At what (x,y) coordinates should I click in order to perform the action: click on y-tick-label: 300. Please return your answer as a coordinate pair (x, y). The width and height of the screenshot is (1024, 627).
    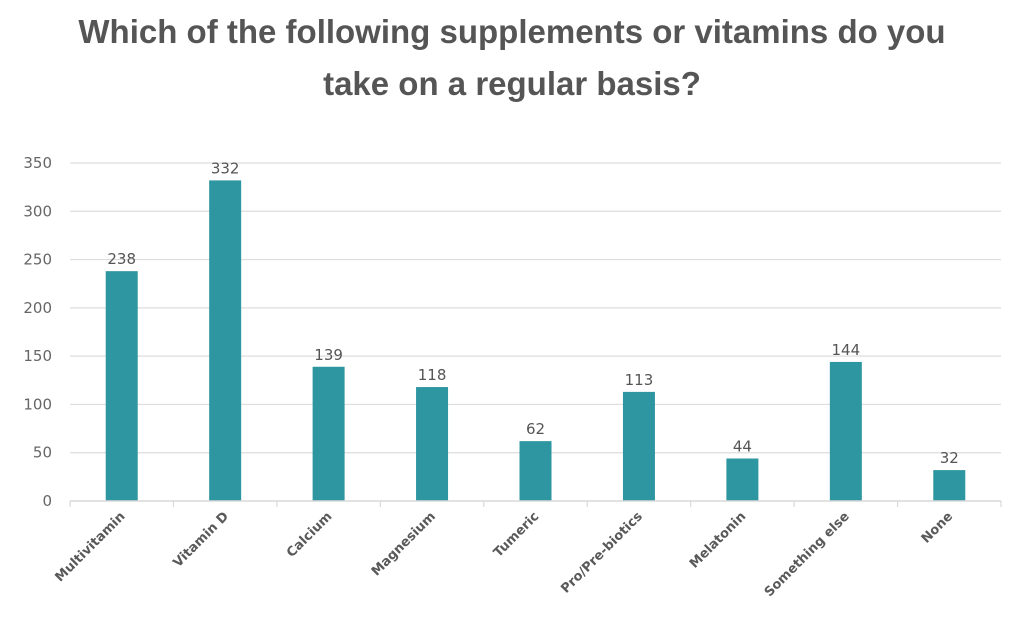
    Looking at the image, I should click on (37, 211).